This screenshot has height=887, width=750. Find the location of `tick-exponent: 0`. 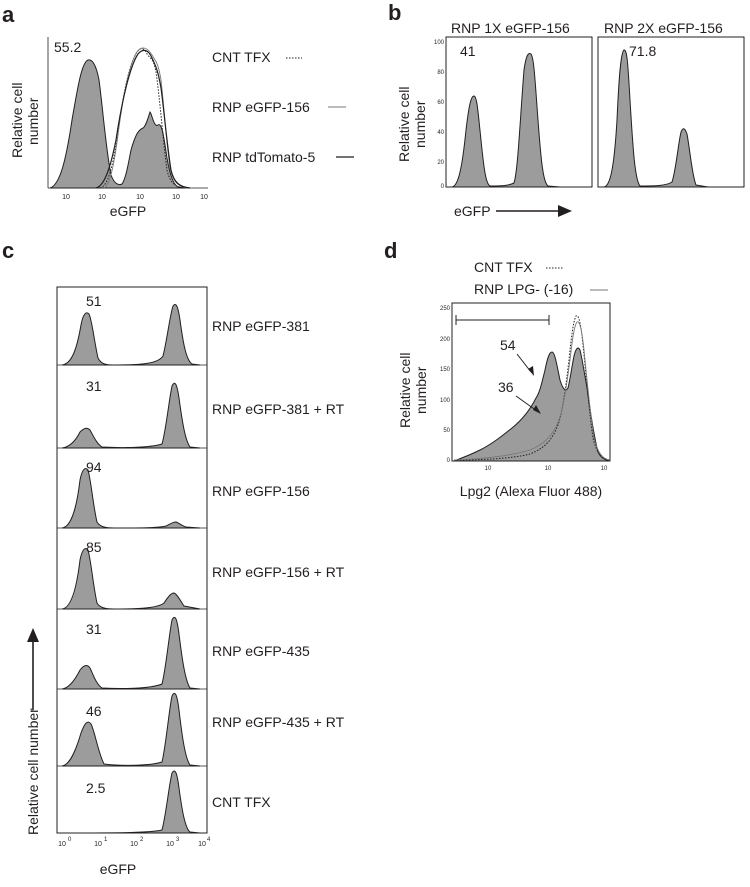

tick-exponent: 0 is located at coordinates (70, 840).